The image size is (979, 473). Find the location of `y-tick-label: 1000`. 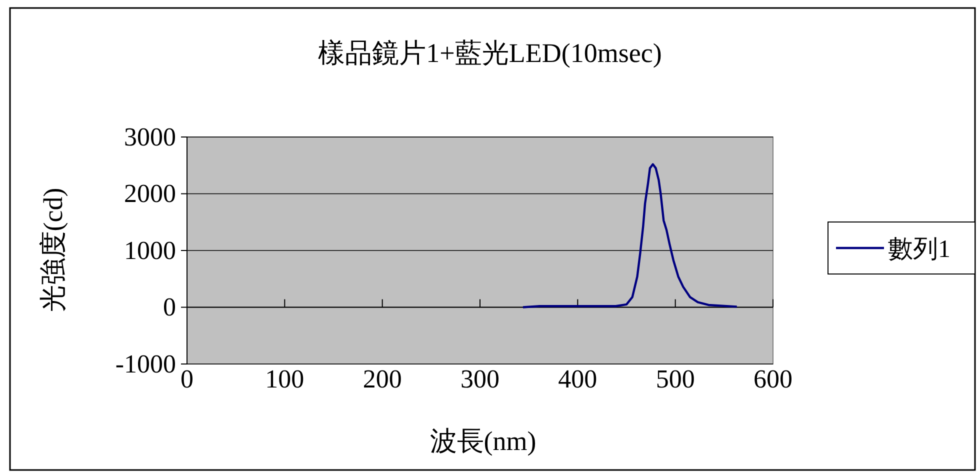

y-tick-label: 1000 is located at coordinates (150, 250).